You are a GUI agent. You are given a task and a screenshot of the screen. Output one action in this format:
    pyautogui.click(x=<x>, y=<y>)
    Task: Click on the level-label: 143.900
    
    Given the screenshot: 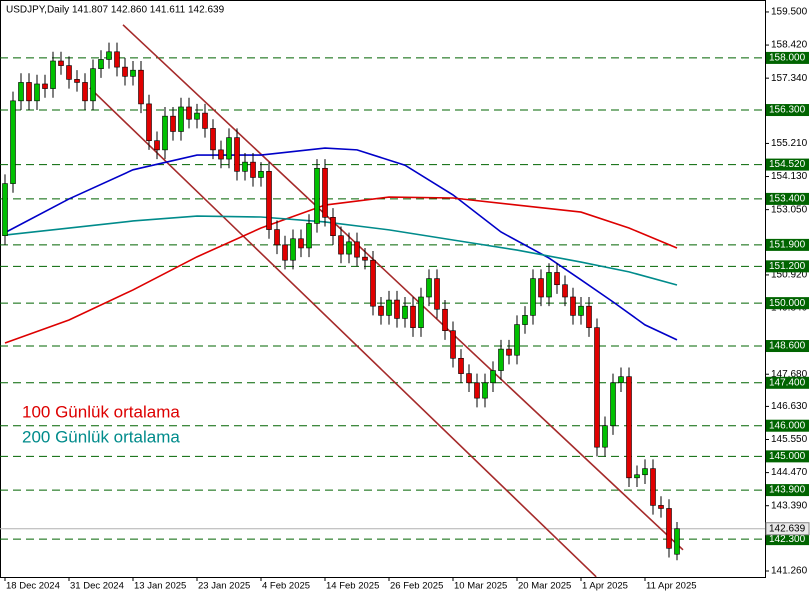 What is the action you would take?
    pyautogui.click(x=787, y=490)
    